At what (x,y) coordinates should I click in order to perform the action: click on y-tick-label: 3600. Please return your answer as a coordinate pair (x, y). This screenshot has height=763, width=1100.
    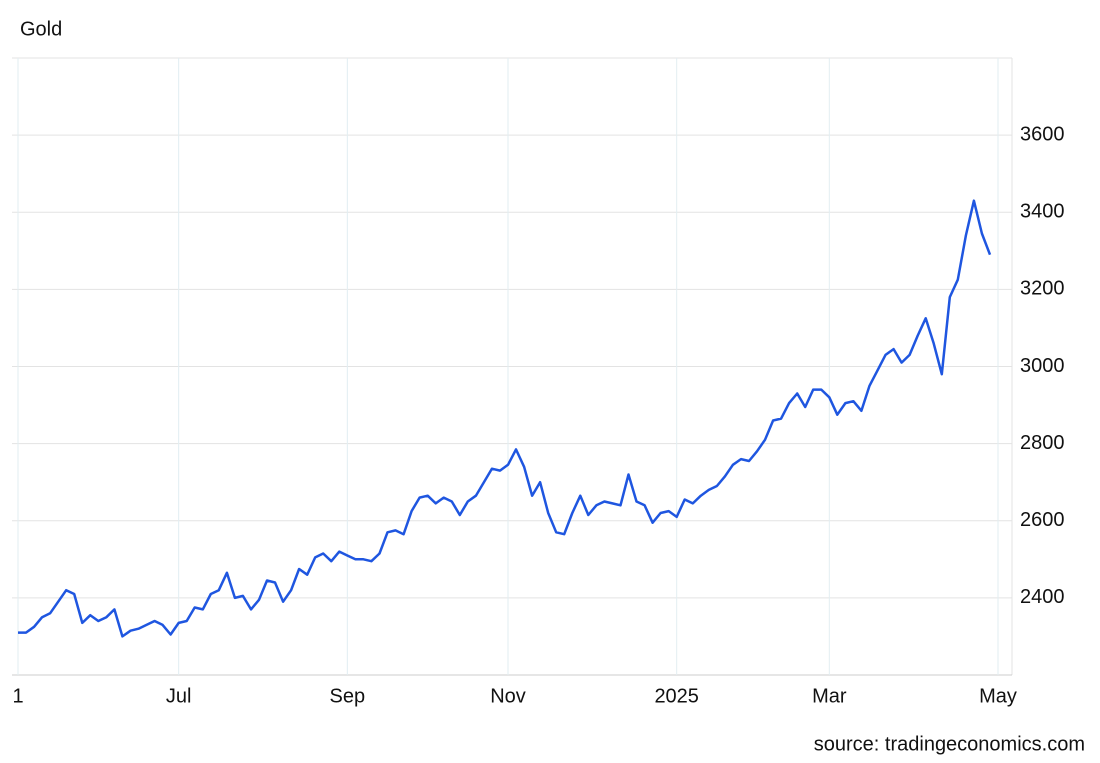
    Looking at the image, I should click on (1042, 134).